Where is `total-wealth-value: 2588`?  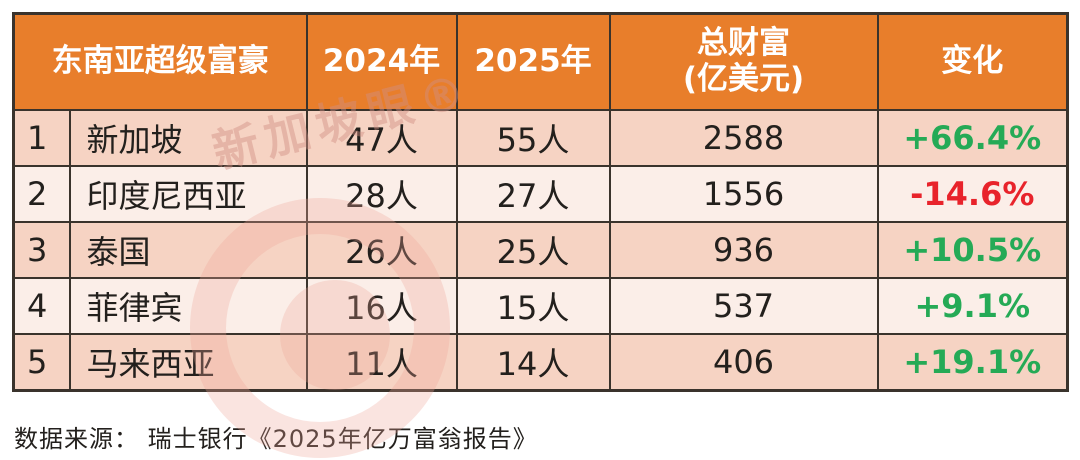
total-wealth-value: 2588 is located at coordinates (743, 138).